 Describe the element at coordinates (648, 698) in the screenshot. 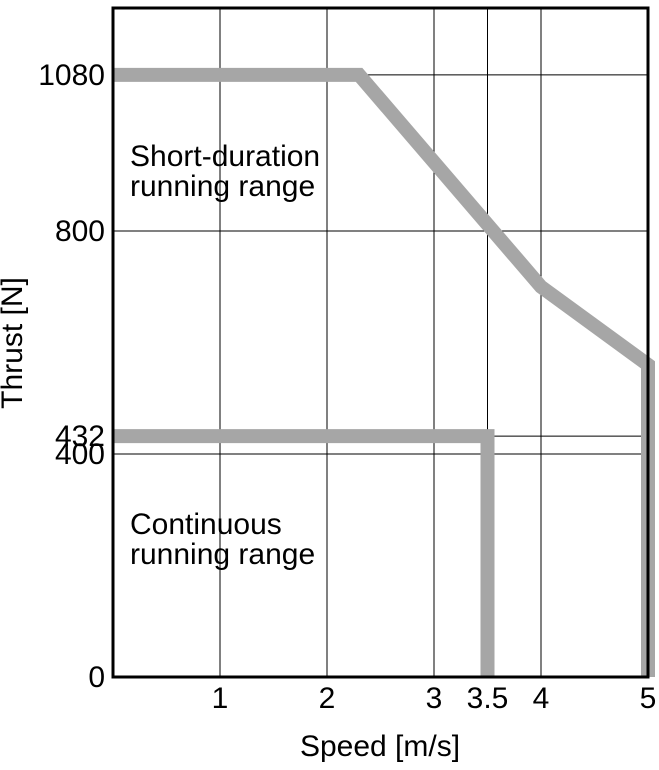

I see `x-tick-label: 5` at that location.